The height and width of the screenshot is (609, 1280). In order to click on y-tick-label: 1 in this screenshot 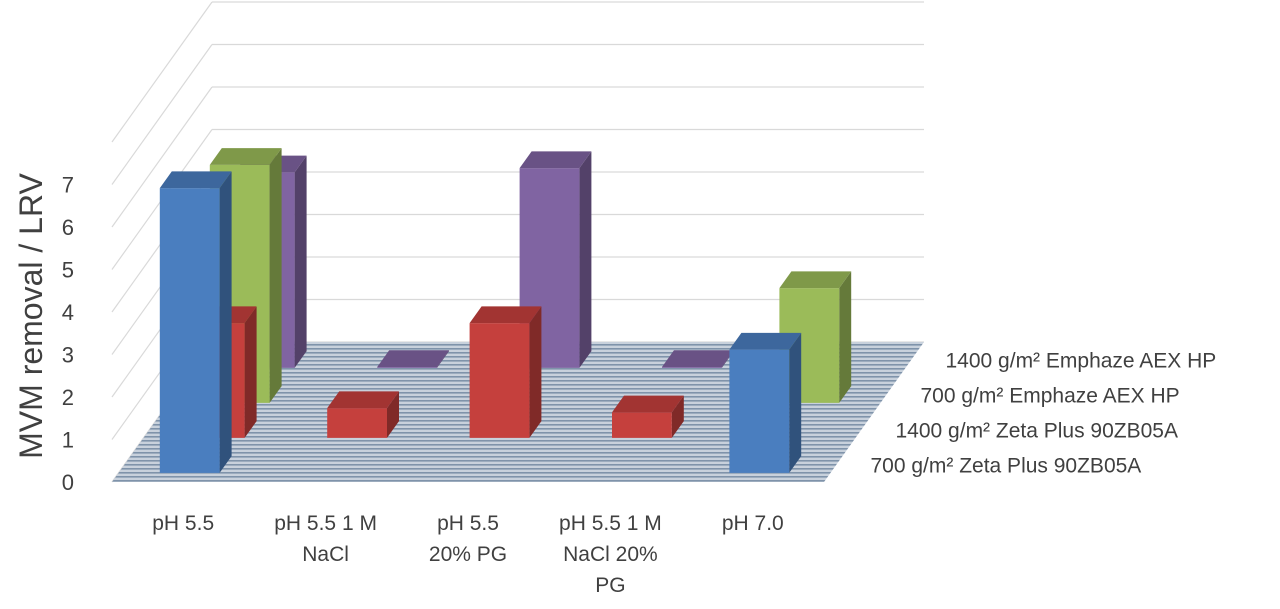, I will do `click(68, 440)`.